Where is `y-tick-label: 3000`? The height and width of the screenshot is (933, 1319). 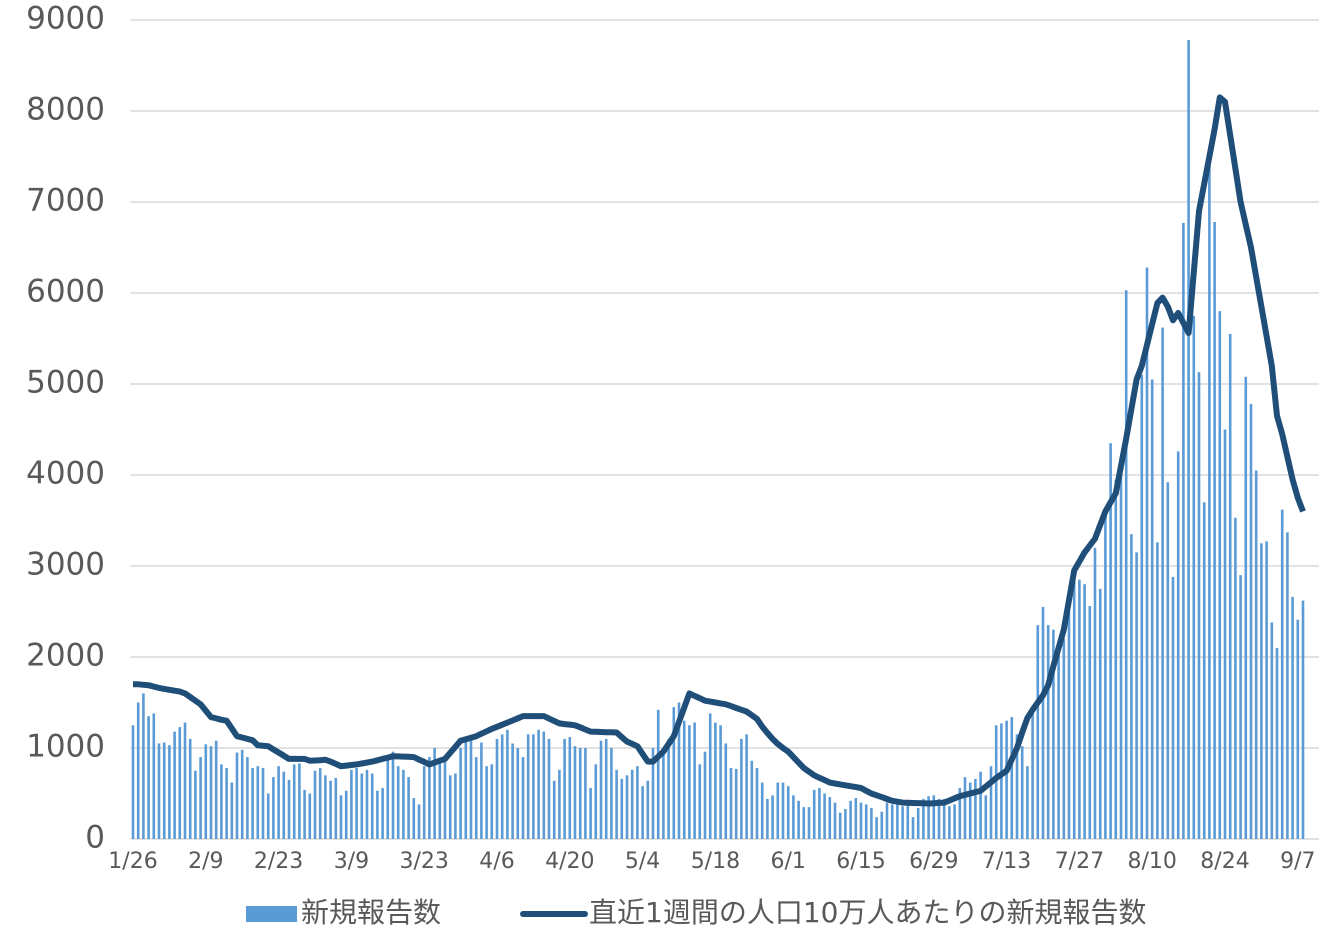
y-tick-label: 3000 is located at coordinates (65, 565).